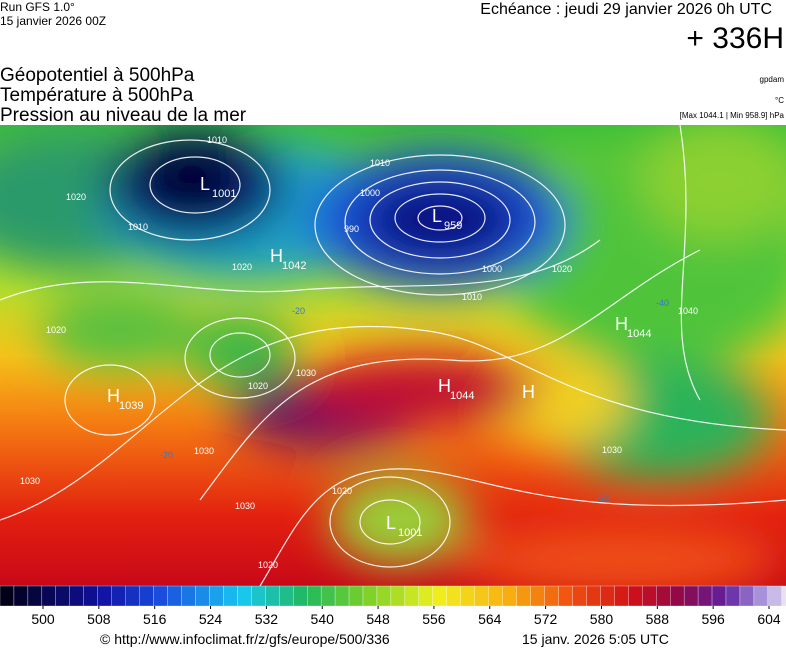  Describe the element at coordinates (735, 38) in the screenshot. I see `offset: + 336H` at that location.